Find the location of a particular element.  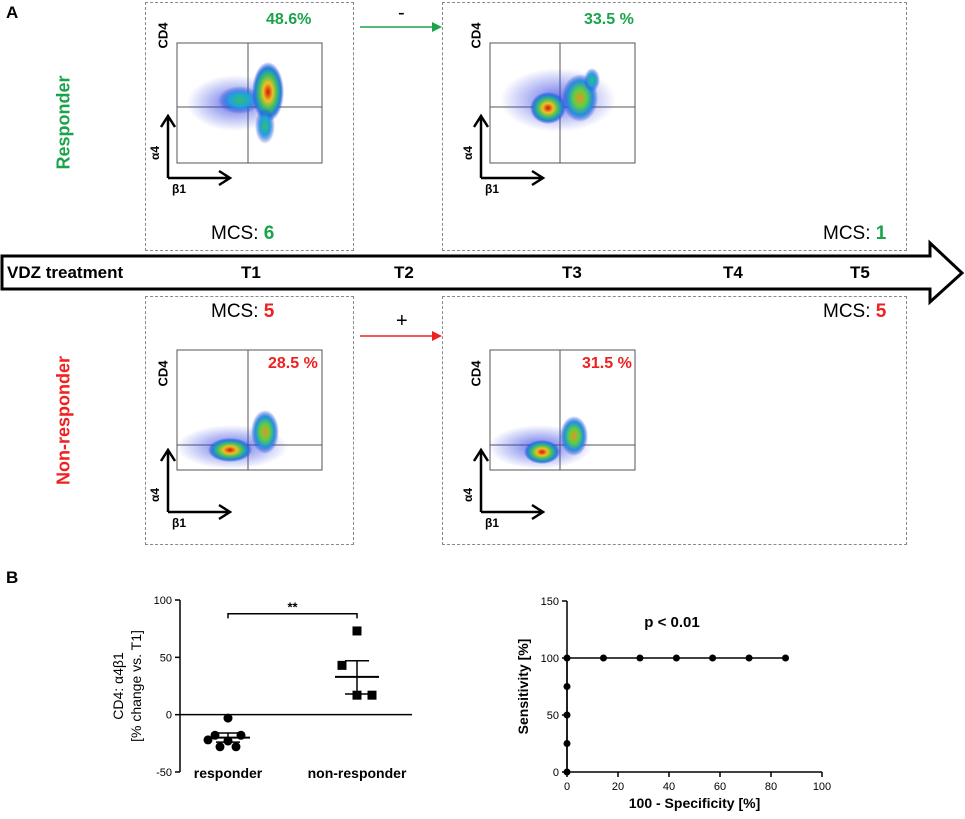

timepoint-t3: T3 is located at coordinates (572, 272).